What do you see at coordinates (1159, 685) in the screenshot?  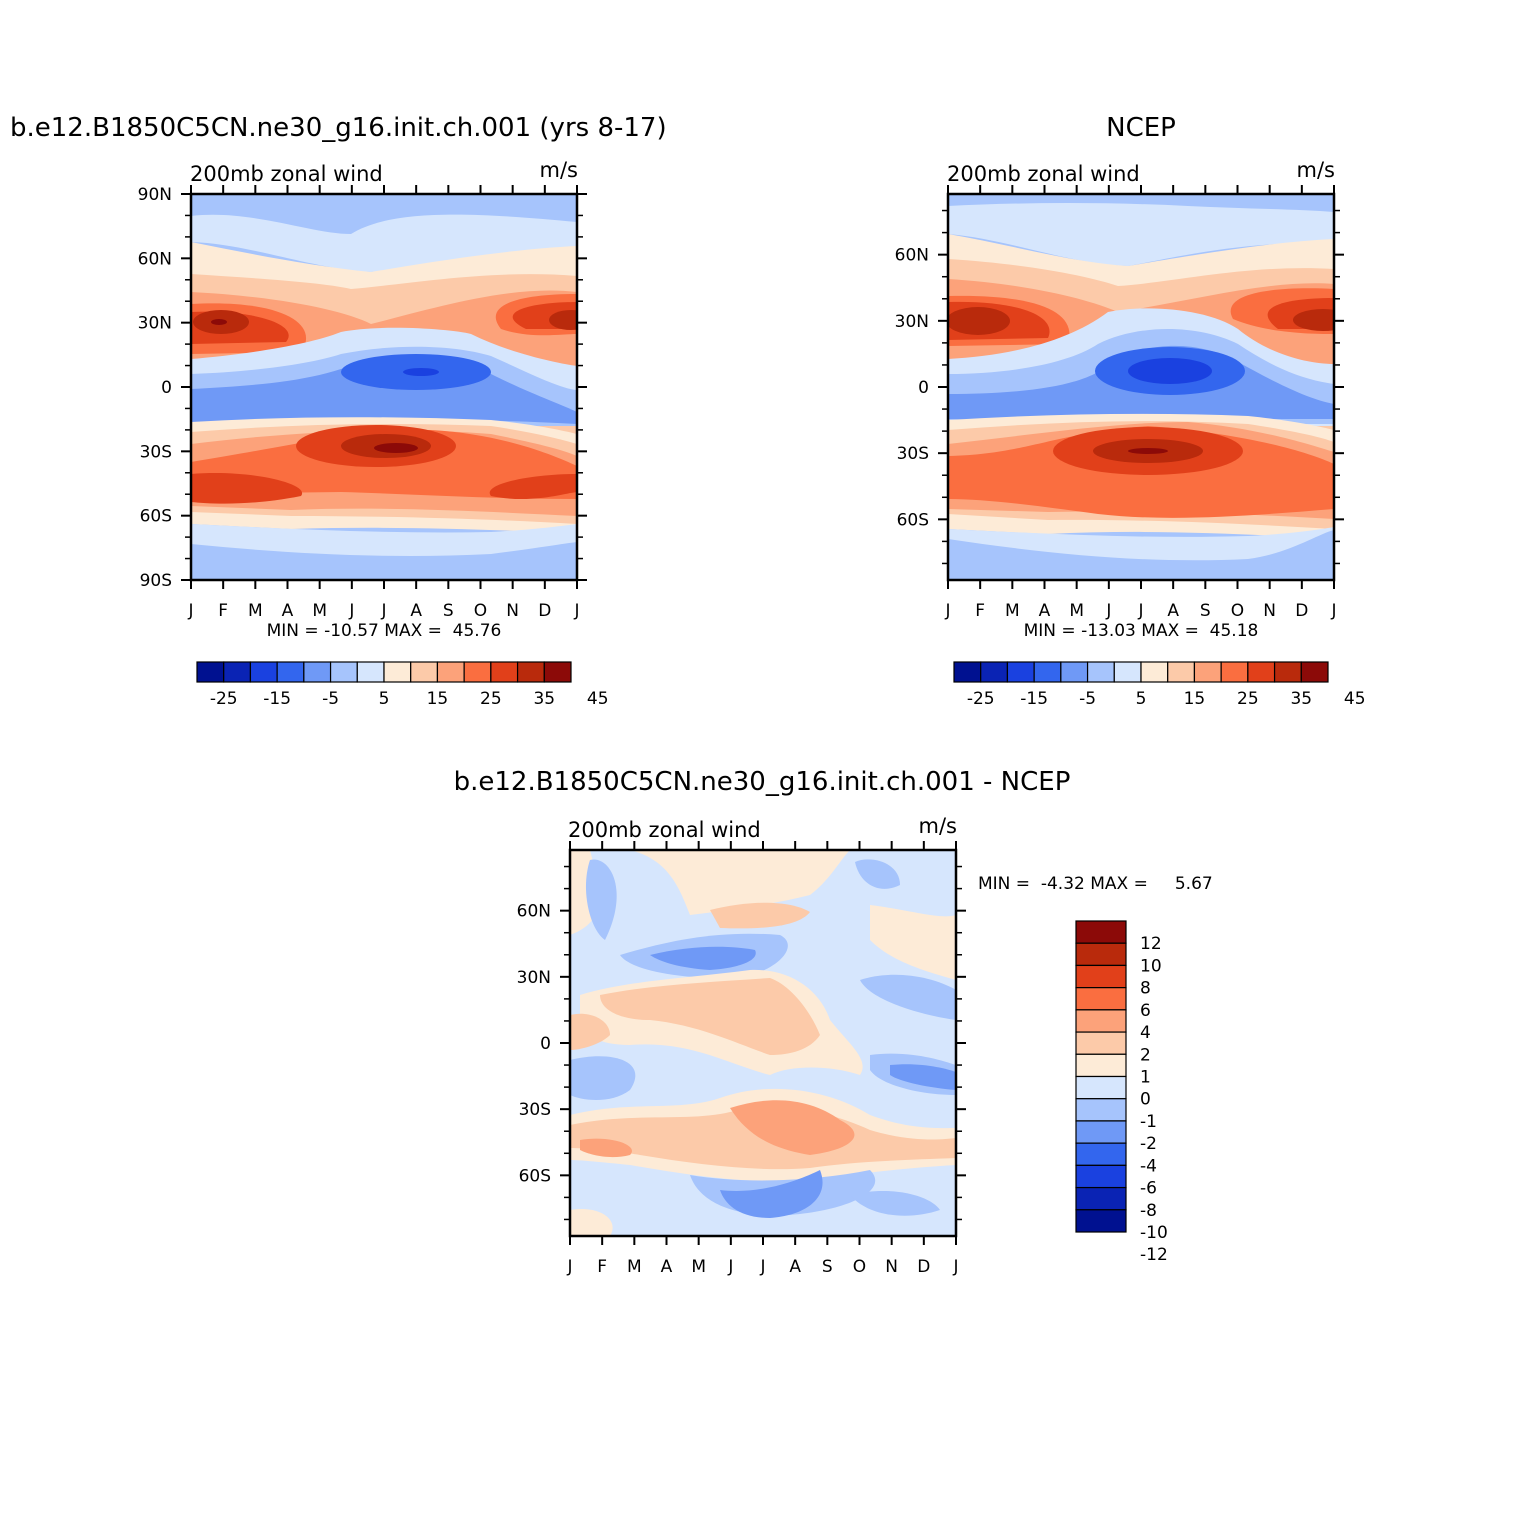 I see `panel-ncep-colorbar: -25 -15 -5 5 15 25 35 45` at bounding box center [1159, 685].